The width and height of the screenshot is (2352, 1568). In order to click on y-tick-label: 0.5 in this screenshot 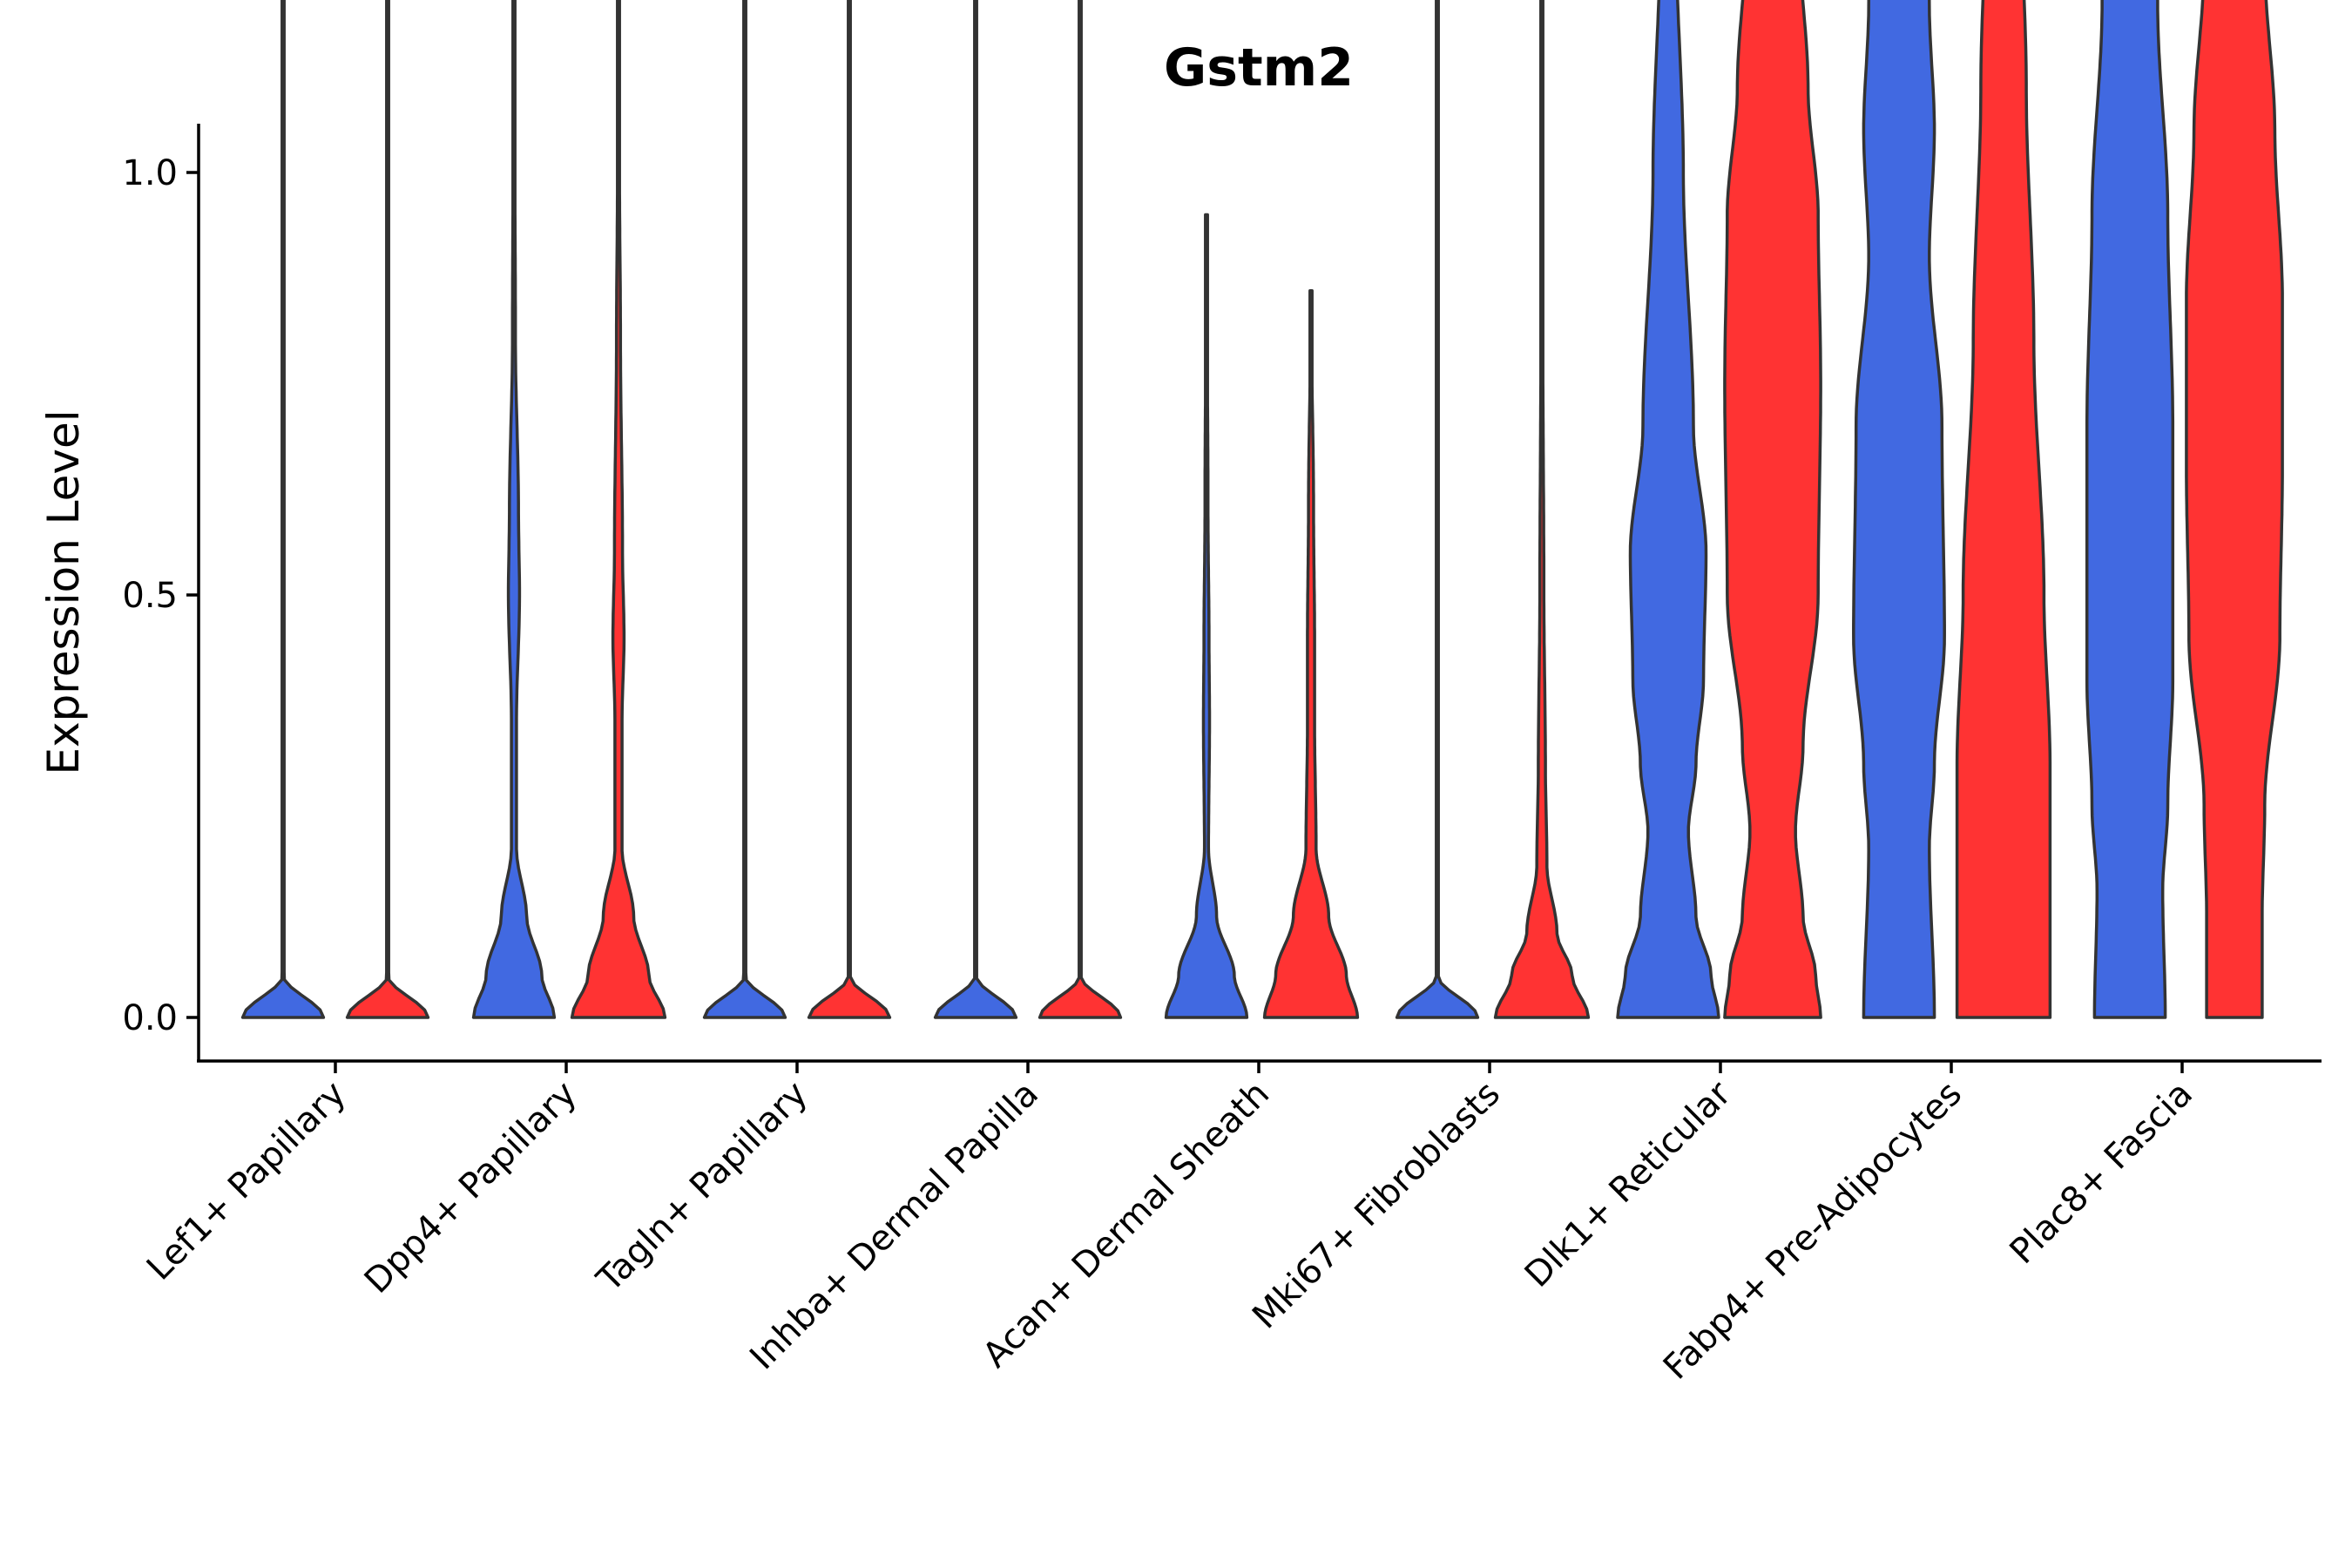, I will do `click(150, 596)`.